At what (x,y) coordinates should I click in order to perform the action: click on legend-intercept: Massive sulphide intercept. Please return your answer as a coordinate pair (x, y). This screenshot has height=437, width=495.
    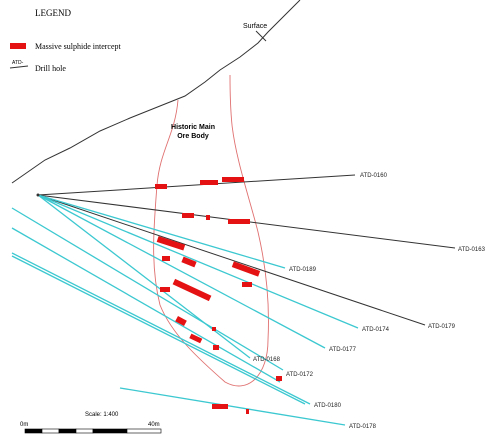
    Looking at the image, I should click on (78, 46).